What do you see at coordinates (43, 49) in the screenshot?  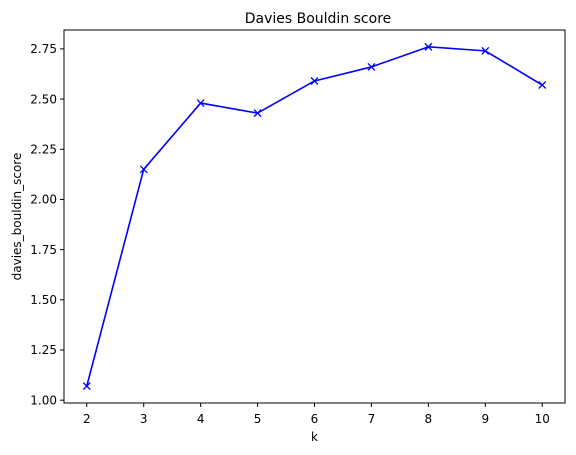 I see `y-tick-label: 2.75` at bounding box center [43, 49].